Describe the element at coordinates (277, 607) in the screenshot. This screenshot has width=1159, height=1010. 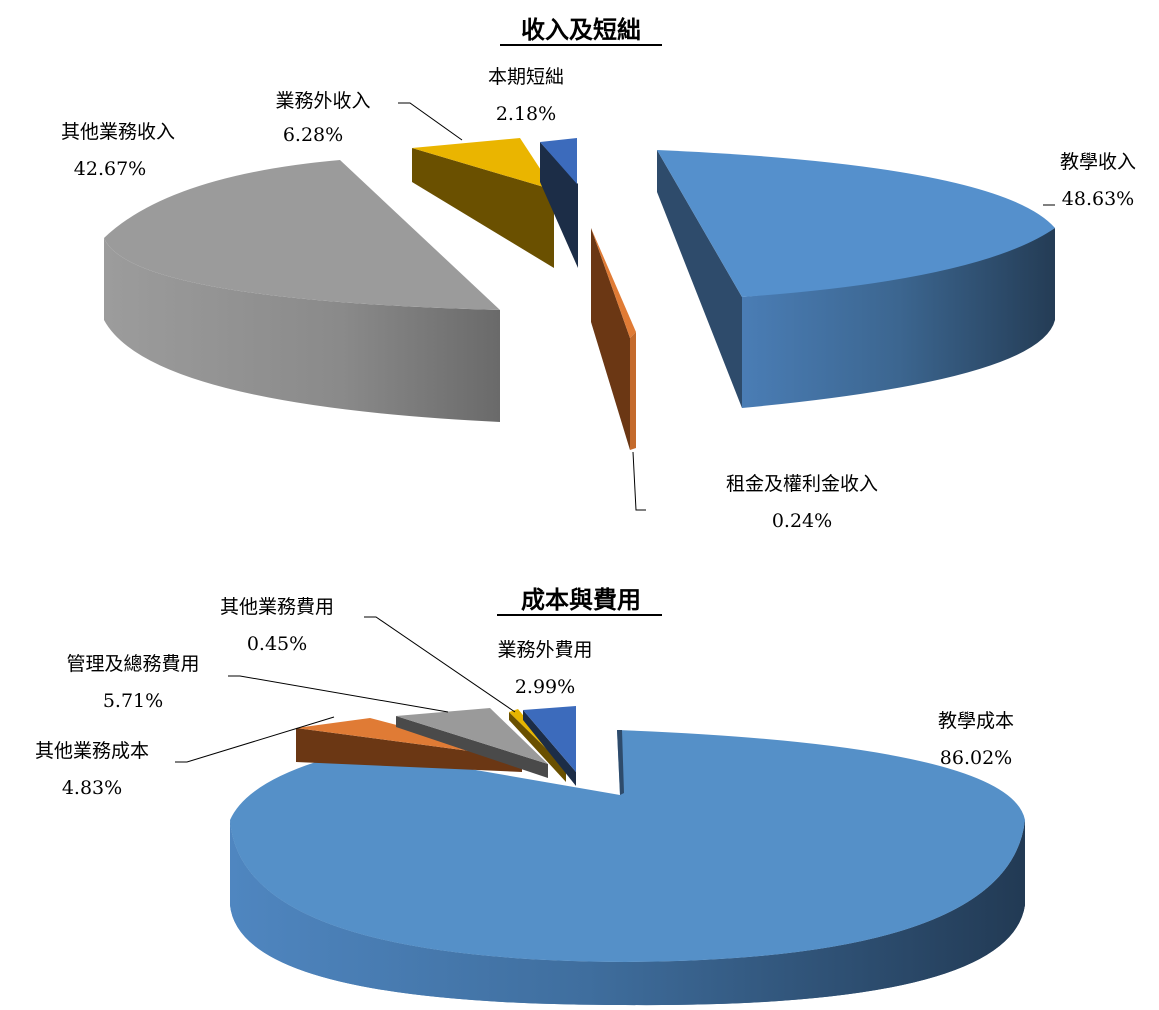
I see `label-other-business-expense-name: 其他業務費用` at that location.